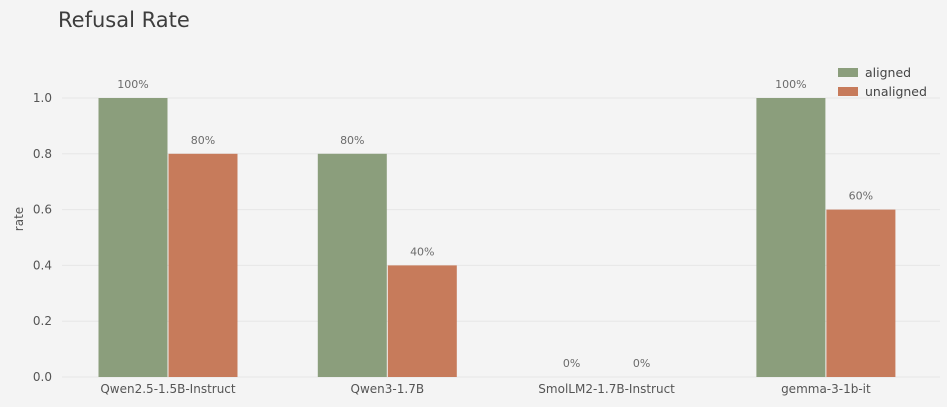  What do you see at coordinates (388, 389) in the screenshot?
I see `x-tick-label: Qwen3-1.7B` at bounding box center [388, 389].